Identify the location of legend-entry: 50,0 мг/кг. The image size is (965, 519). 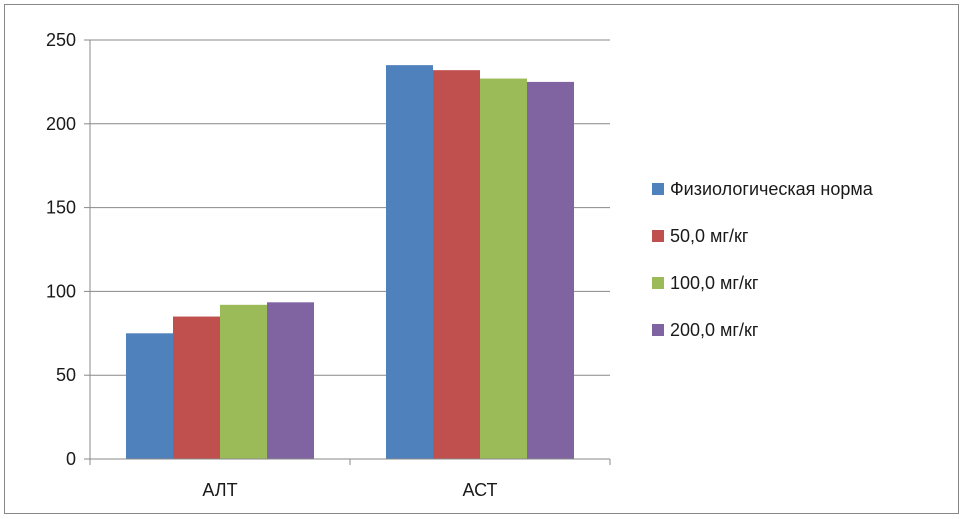
(709, 236).